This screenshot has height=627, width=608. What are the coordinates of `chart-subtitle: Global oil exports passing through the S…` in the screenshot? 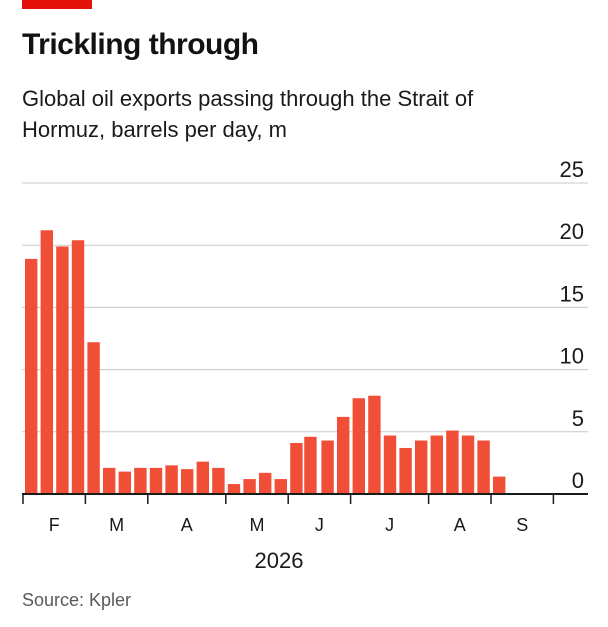 It's located at (248, 114).